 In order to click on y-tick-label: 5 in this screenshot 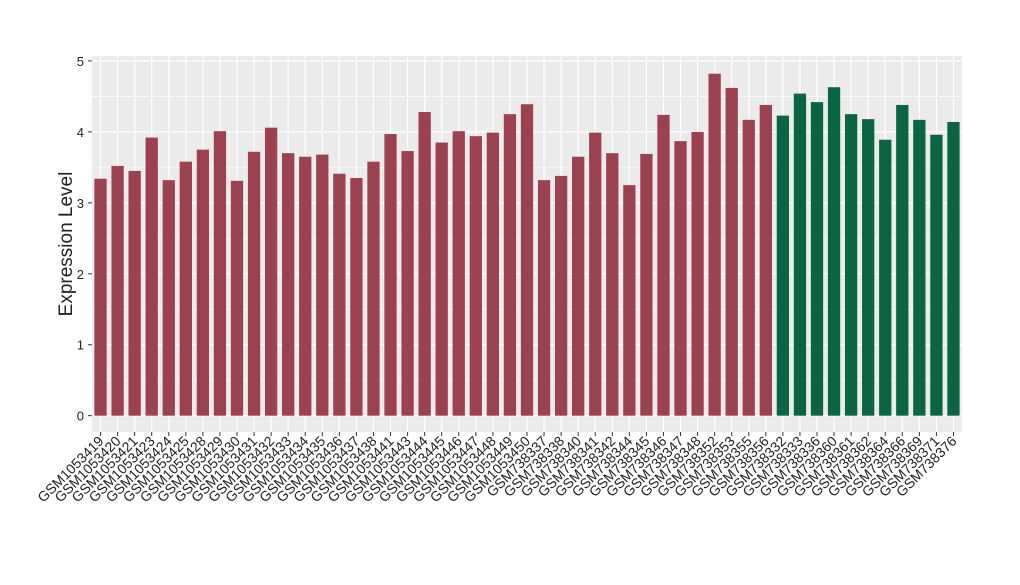, I will do `click(80, 61)`.